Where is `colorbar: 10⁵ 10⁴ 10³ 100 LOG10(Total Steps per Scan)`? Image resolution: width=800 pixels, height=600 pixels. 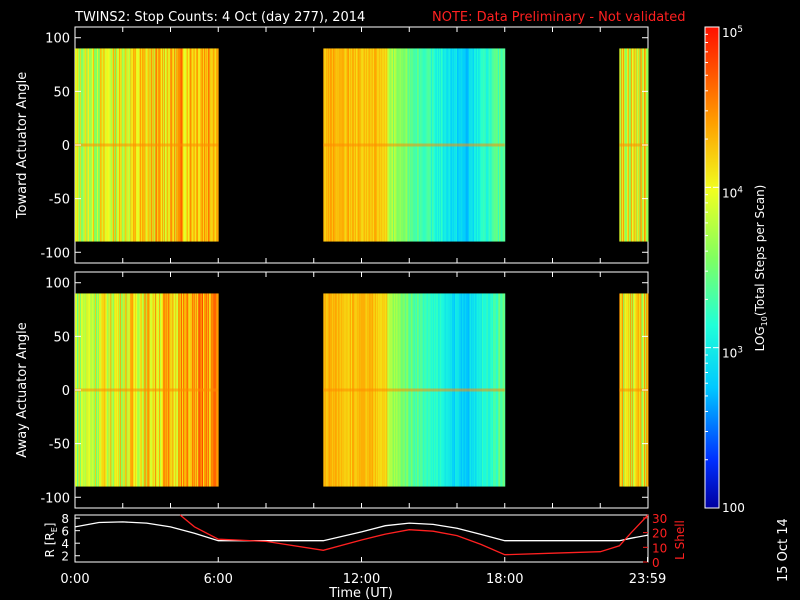
colorbar: 10⁵ 10⁴ 10³ 100 LOG10(Total Steps per Scan) is located at coordinates (736, 270).